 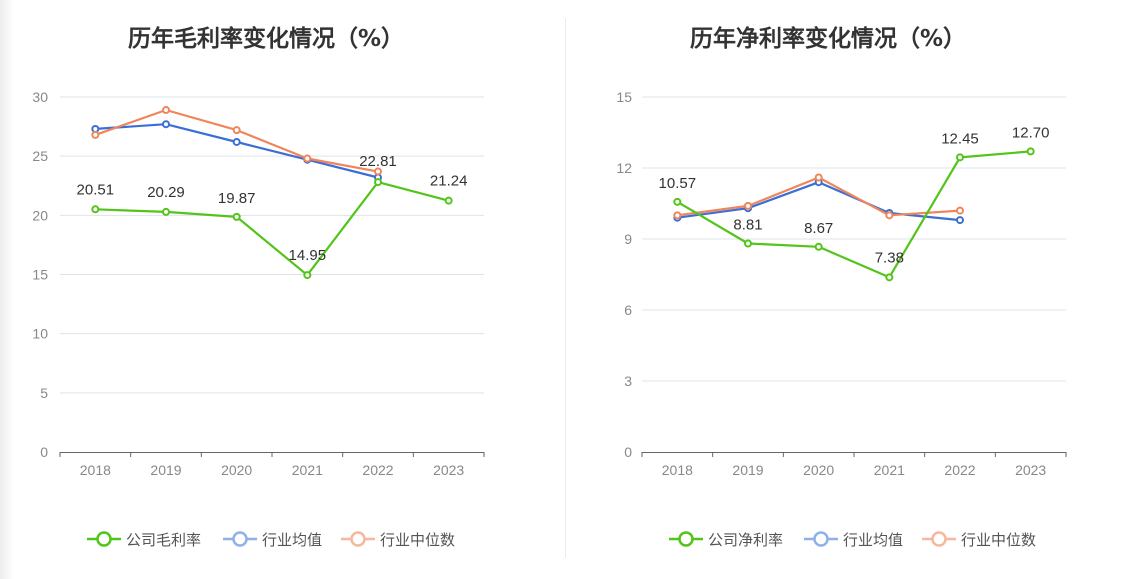 What do you see at coordinates (818, 228) in the screenshot?
I see `data-label: 8.67` at bounding box center [818, 228].